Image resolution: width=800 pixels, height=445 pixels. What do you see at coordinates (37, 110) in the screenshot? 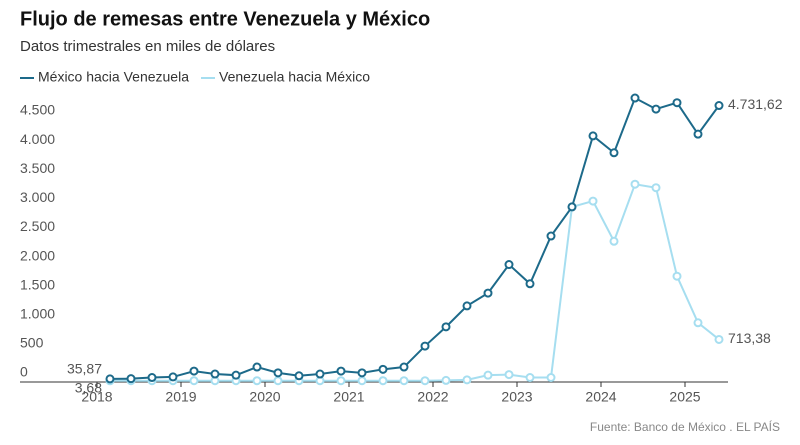
I see `y-tick-label: 4.500` at bounding box center [37, 110].